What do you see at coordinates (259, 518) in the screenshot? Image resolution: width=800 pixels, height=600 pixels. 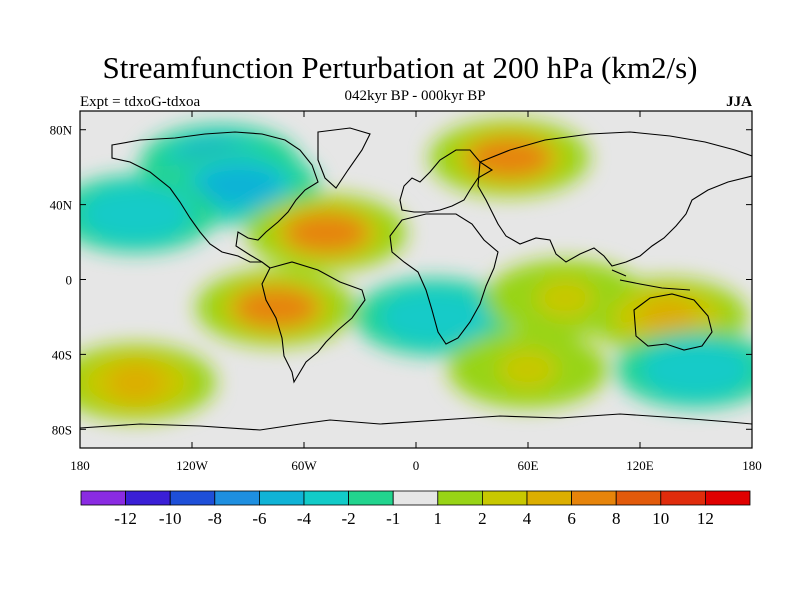 I see `colorbar-label: -6` at bounding box center [259, 518].